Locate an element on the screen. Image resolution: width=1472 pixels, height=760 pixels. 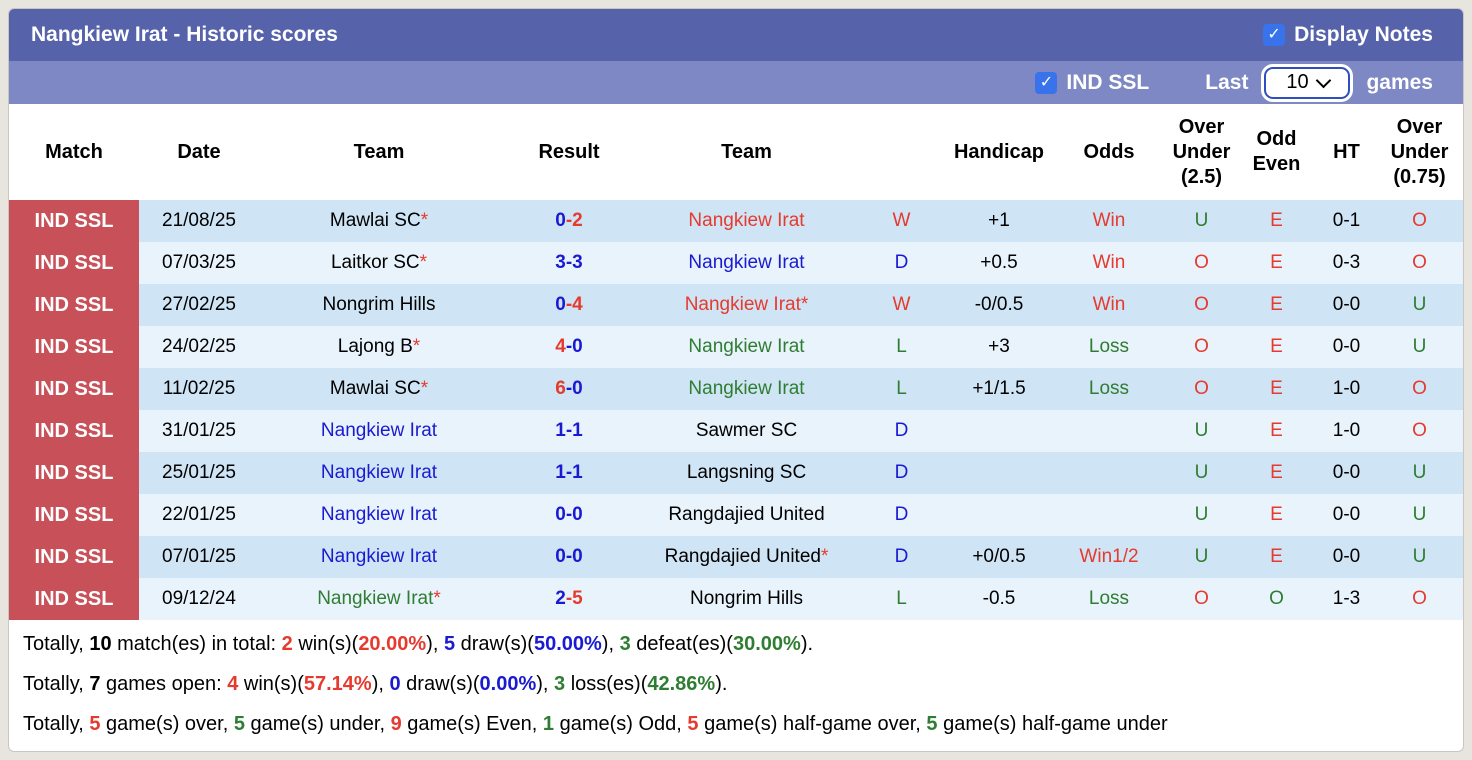
cell-date: 24/02/25 is located at coordinates (199, 347).